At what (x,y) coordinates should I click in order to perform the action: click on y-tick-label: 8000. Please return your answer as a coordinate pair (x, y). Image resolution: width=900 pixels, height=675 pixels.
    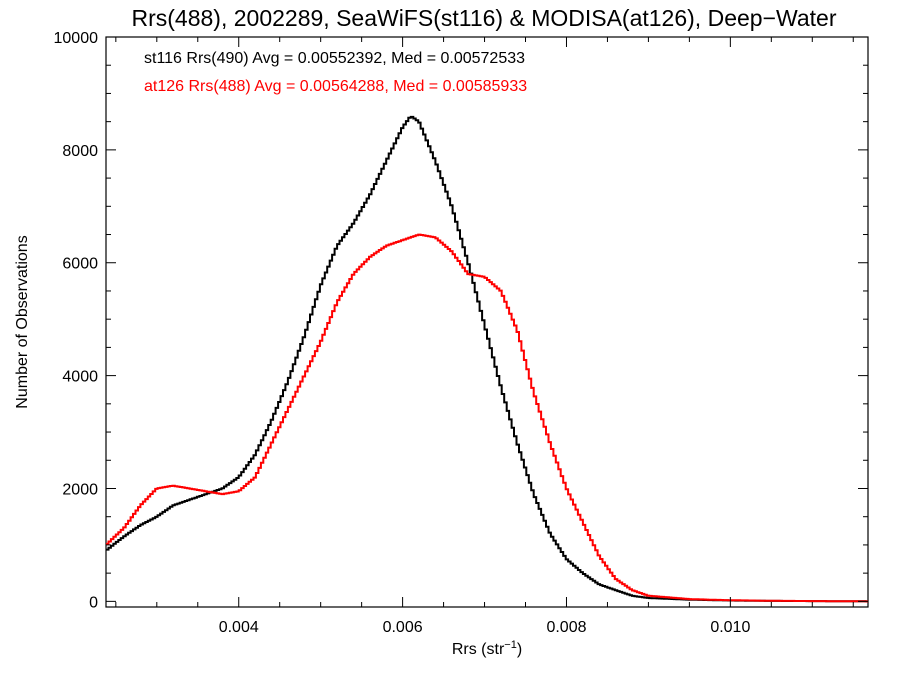
    Looking at the image, I should click on (80, 151).